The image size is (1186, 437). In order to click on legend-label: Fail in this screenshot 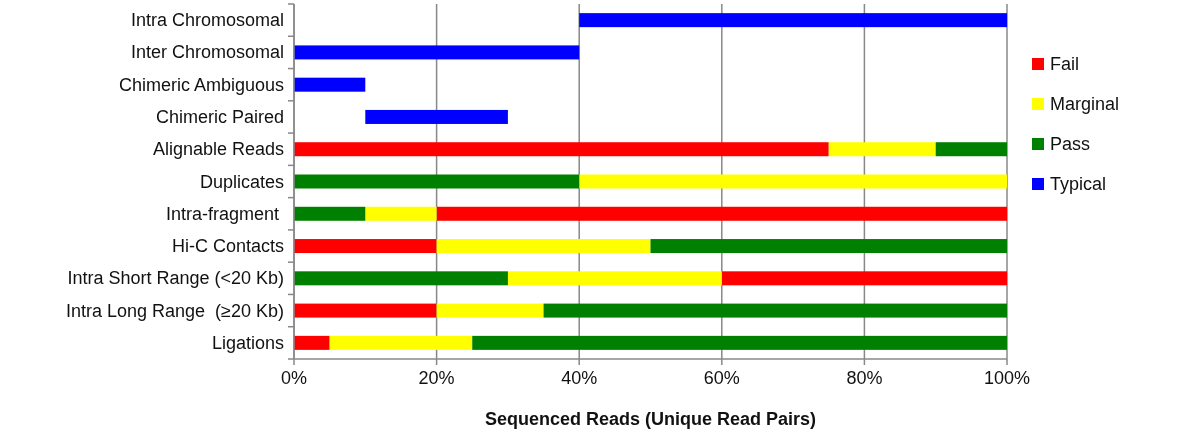, I will do `click(1065, 64)`.